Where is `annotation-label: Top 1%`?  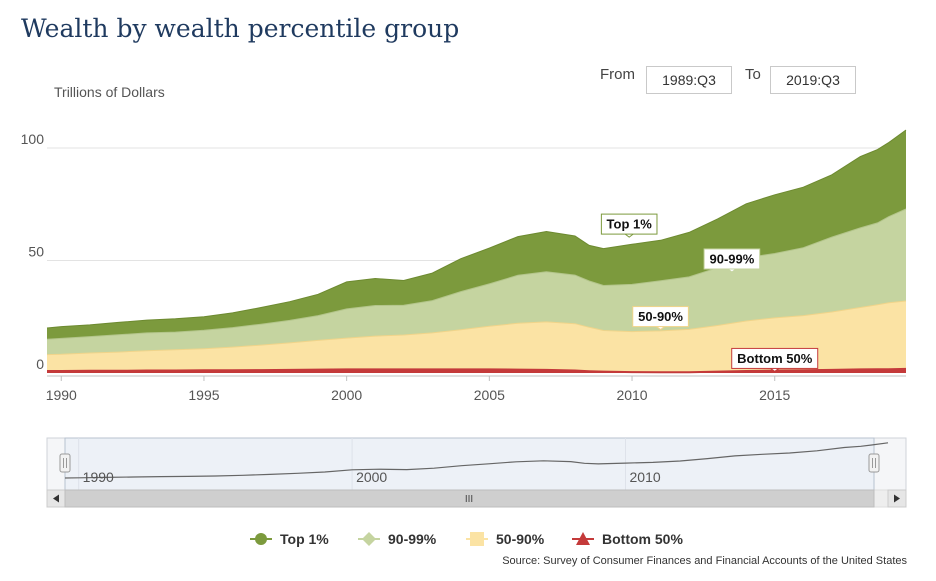
annotation-label: Top 1% is located at coordinates (630, 224).